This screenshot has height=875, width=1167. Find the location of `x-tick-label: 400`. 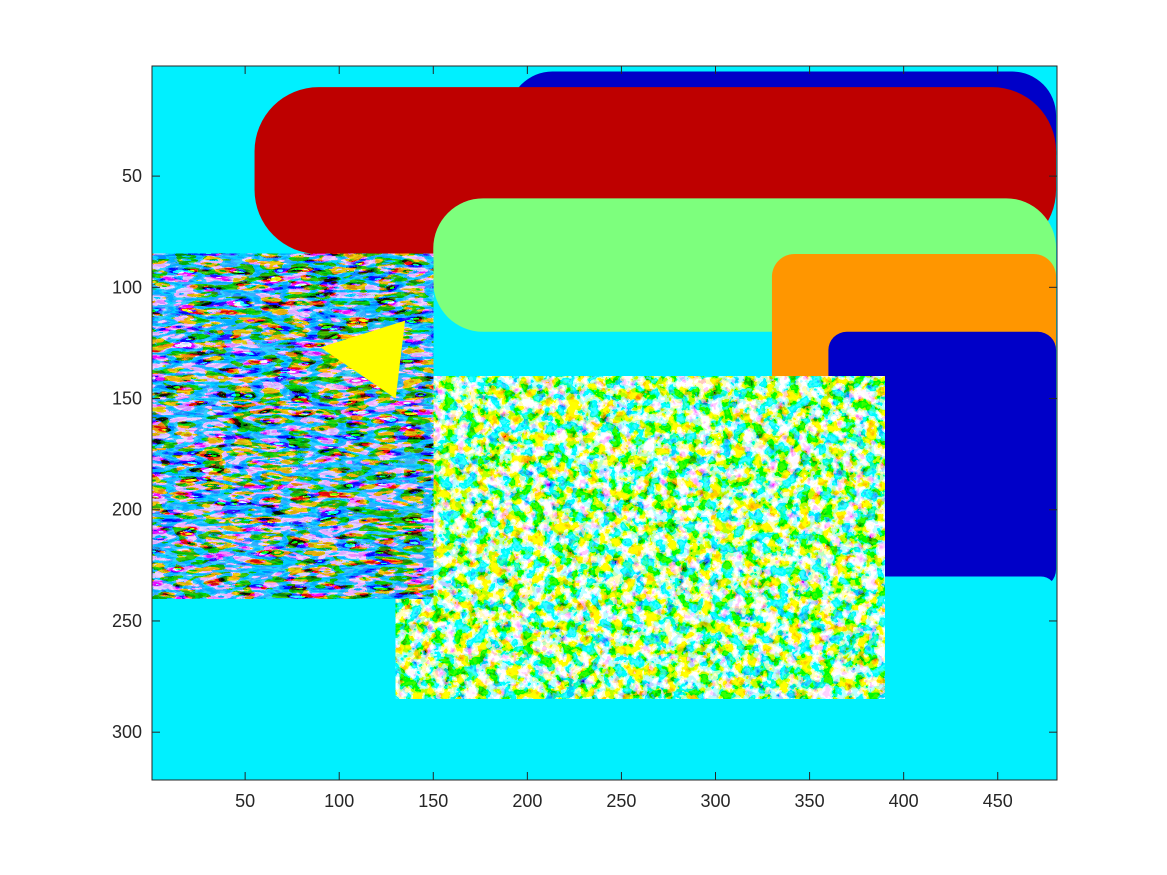

x-tick-label: 400 is located at coordinates (904, 801).